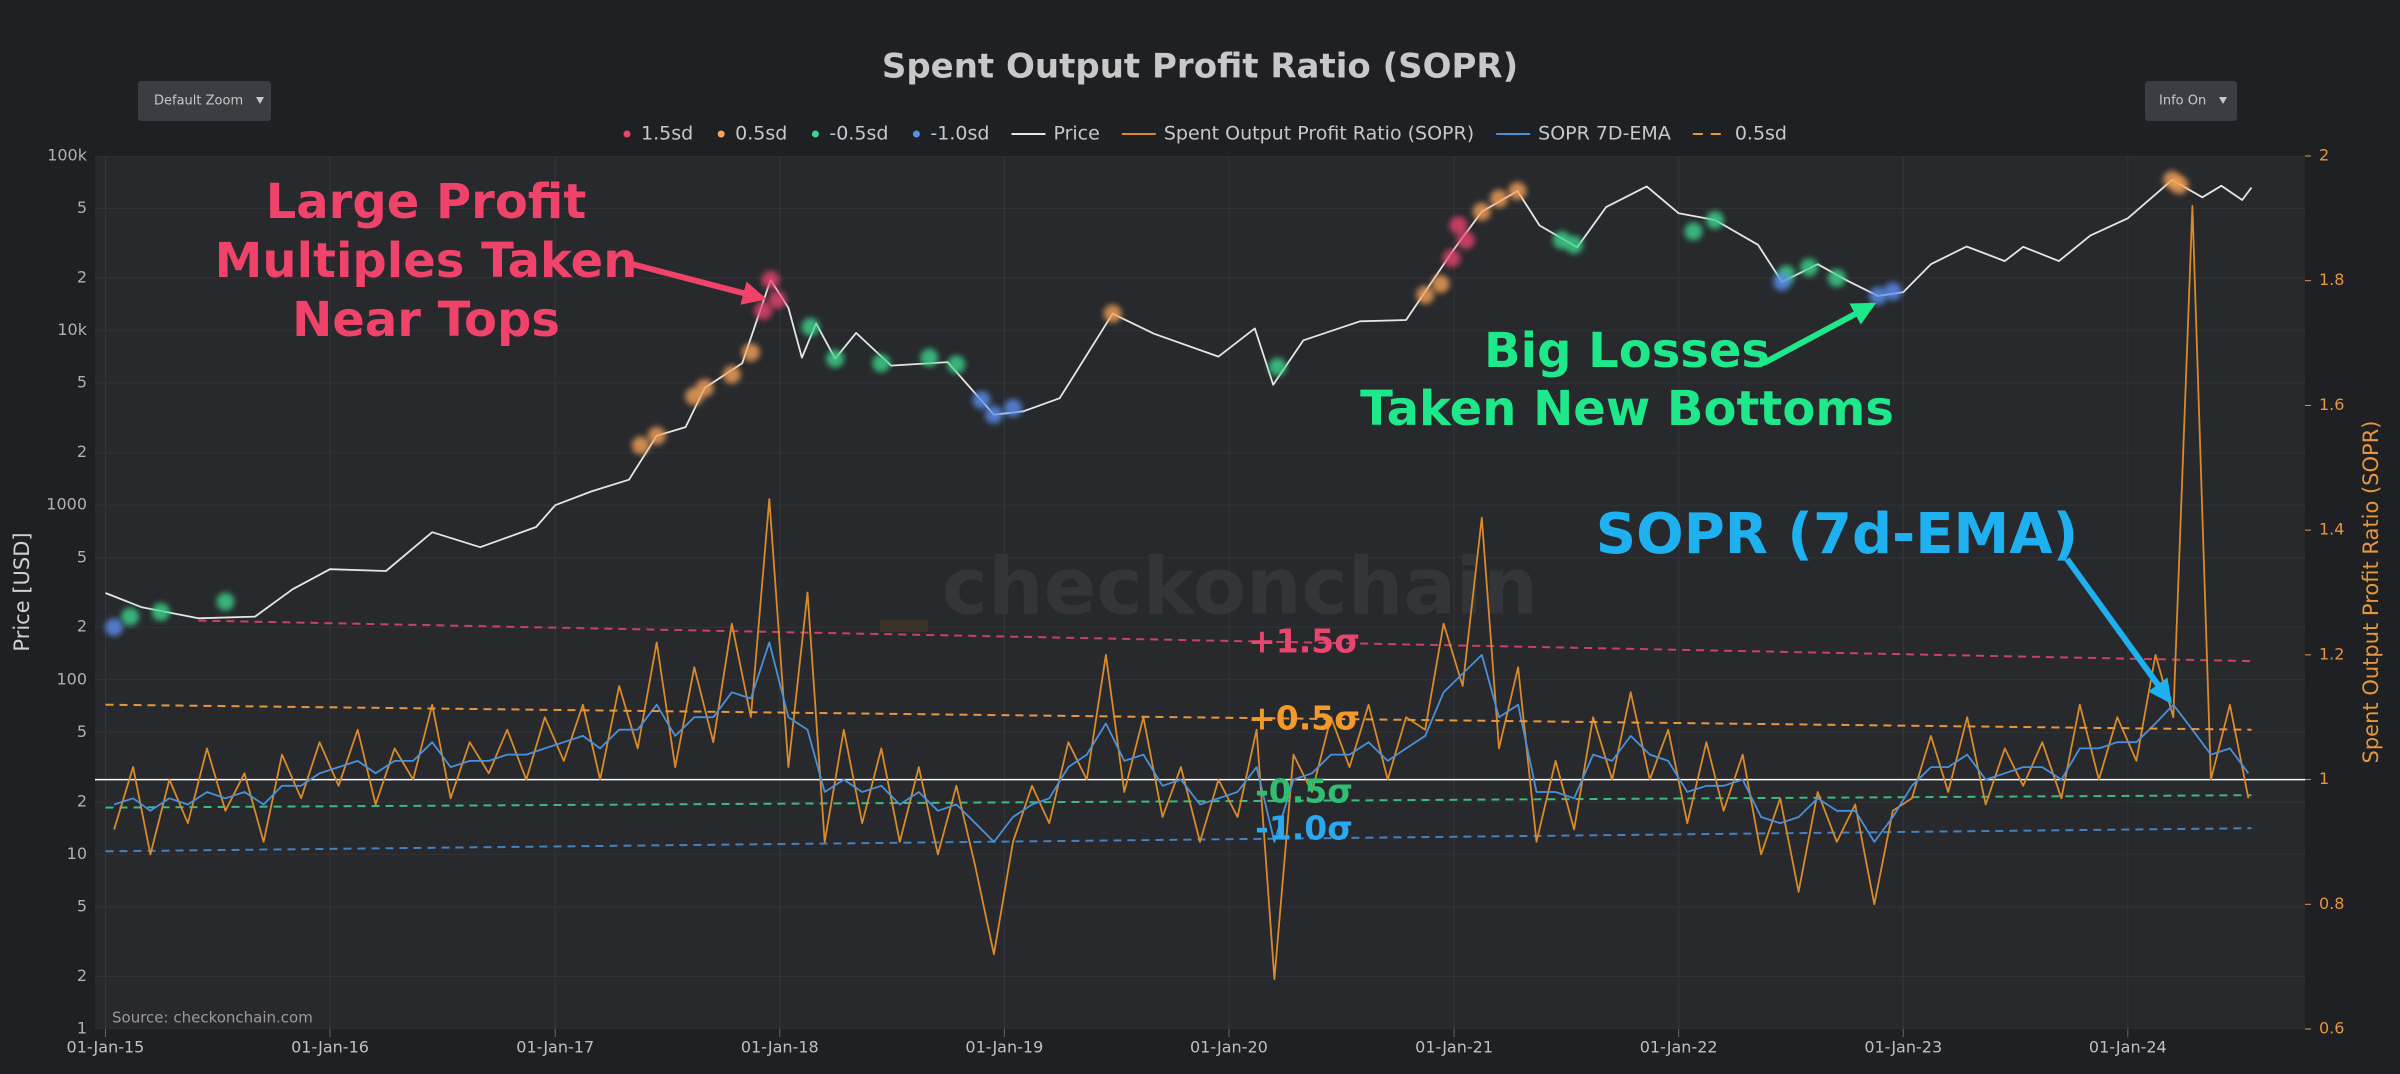 The width and height of the screenshot is (2400, 1074). Describe the element at coordinates (1304, 718) in the screenshot. I see `annotation: +0.5σ` at that location.